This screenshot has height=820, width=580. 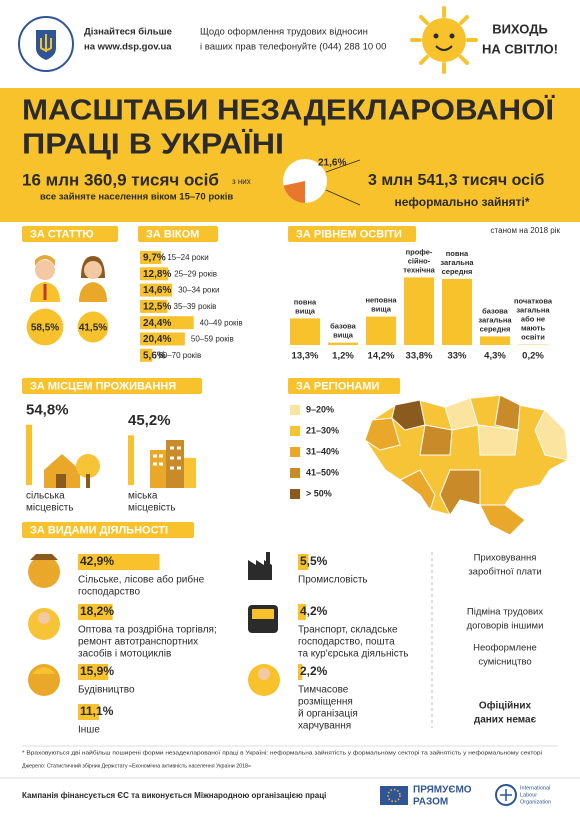 What do you see at coordinates (505, 558) in the screenshot?
I see `hidden-form: Приховування` at bounding box center [505, 558].